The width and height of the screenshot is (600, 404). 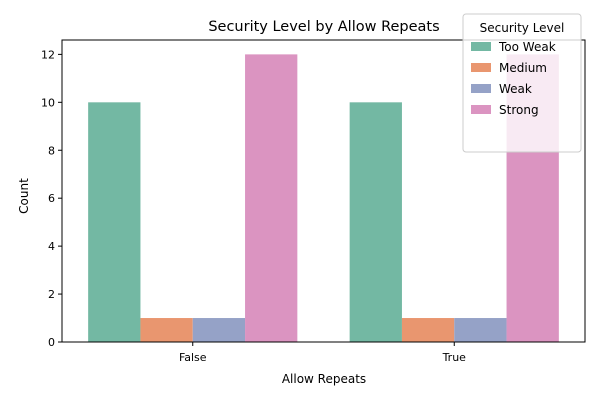 I want to click on bar-weak-true, so click(x=480, y=330).